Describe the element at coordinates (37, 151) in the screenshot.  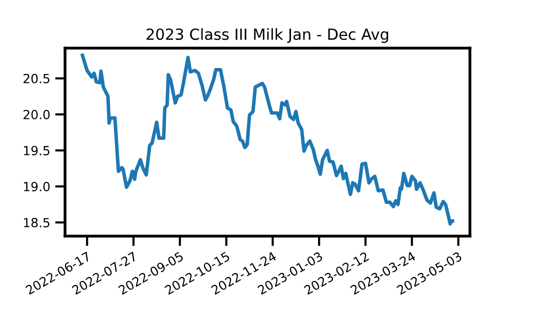
I see `y-tick-label: 19.5` at that location.